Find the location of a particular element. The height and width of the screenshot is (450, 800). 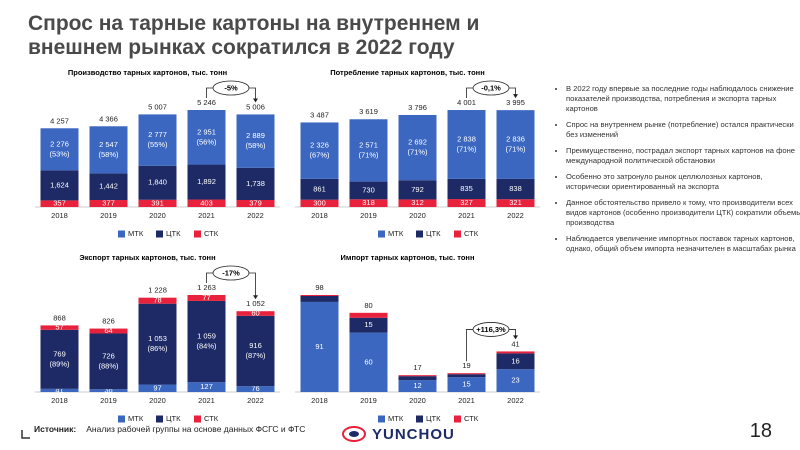

value-label: 76 is located at coordinates (255, 388).